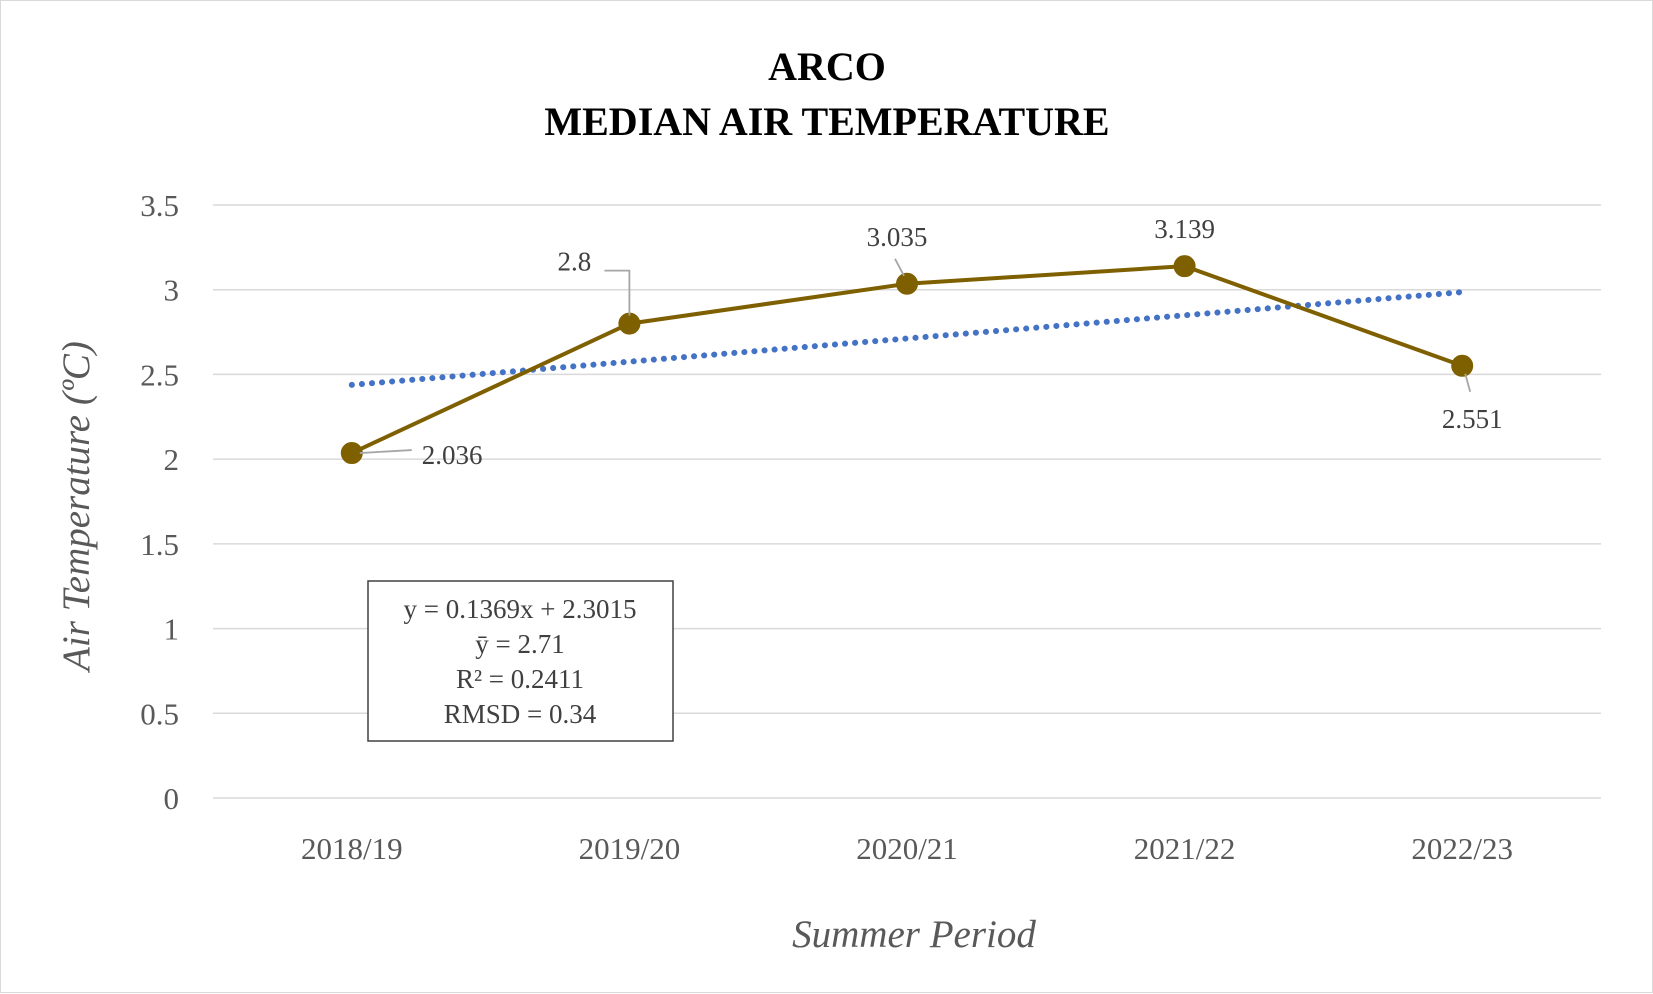 This screenshot has height=994, width=1653. Describe the element at coordinates (630, 848) in the screenshot. I see `x-tick-label: 2019/20` at that location.